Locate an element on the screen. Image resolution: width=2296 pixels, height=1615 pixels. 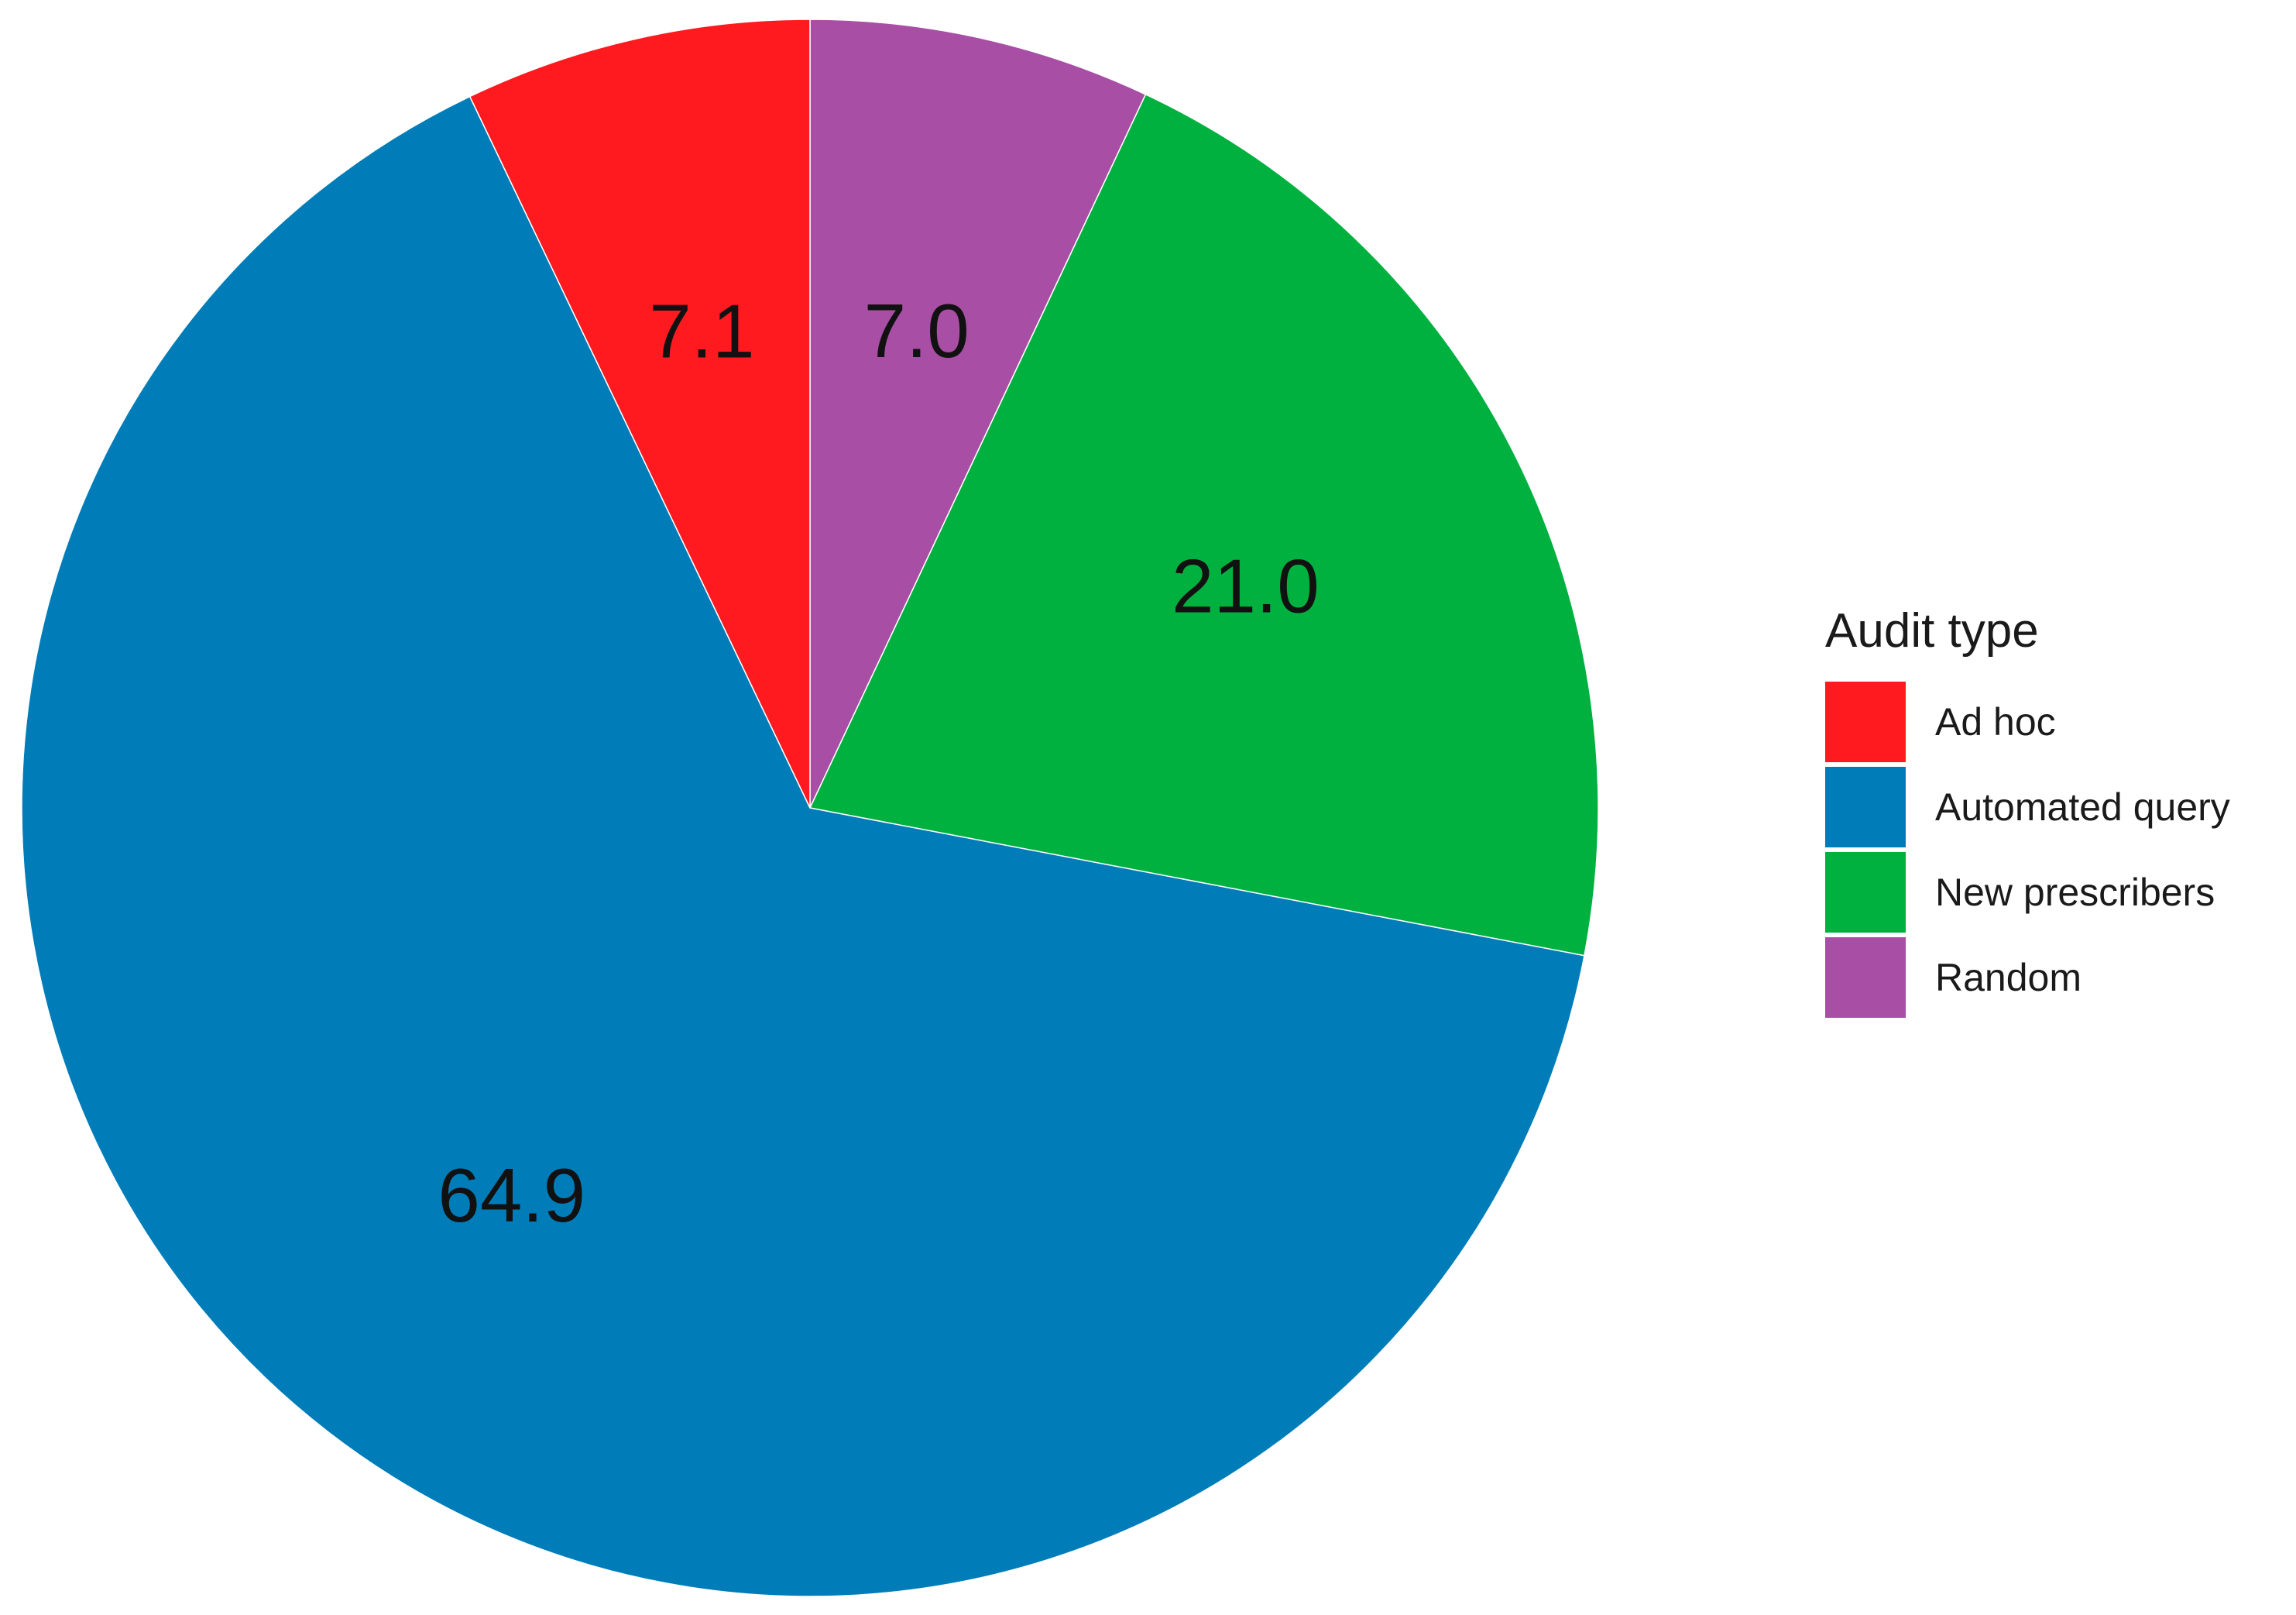
legend-label-automated-query: Automated query is located at coordinates (2082, 807).